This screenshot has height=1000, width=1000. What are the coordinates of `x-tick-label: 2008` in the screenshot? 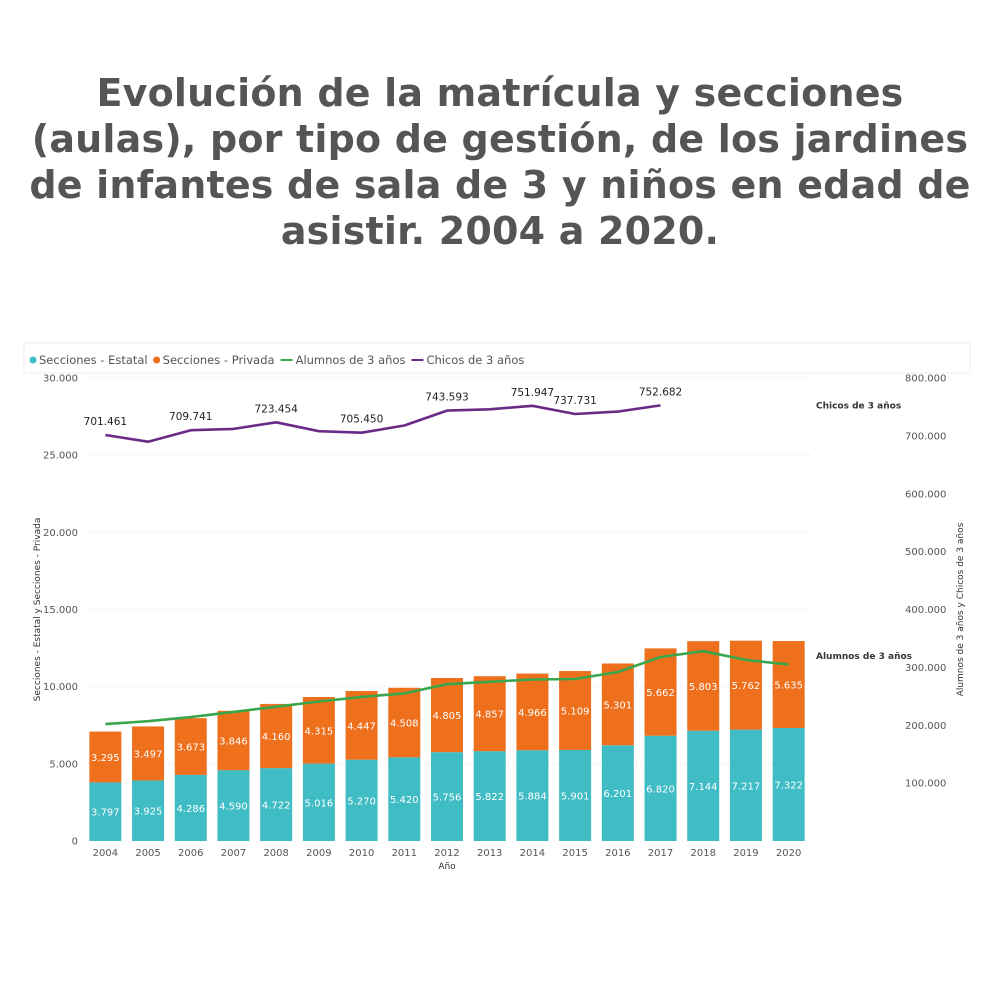 It's located at (275, 853).